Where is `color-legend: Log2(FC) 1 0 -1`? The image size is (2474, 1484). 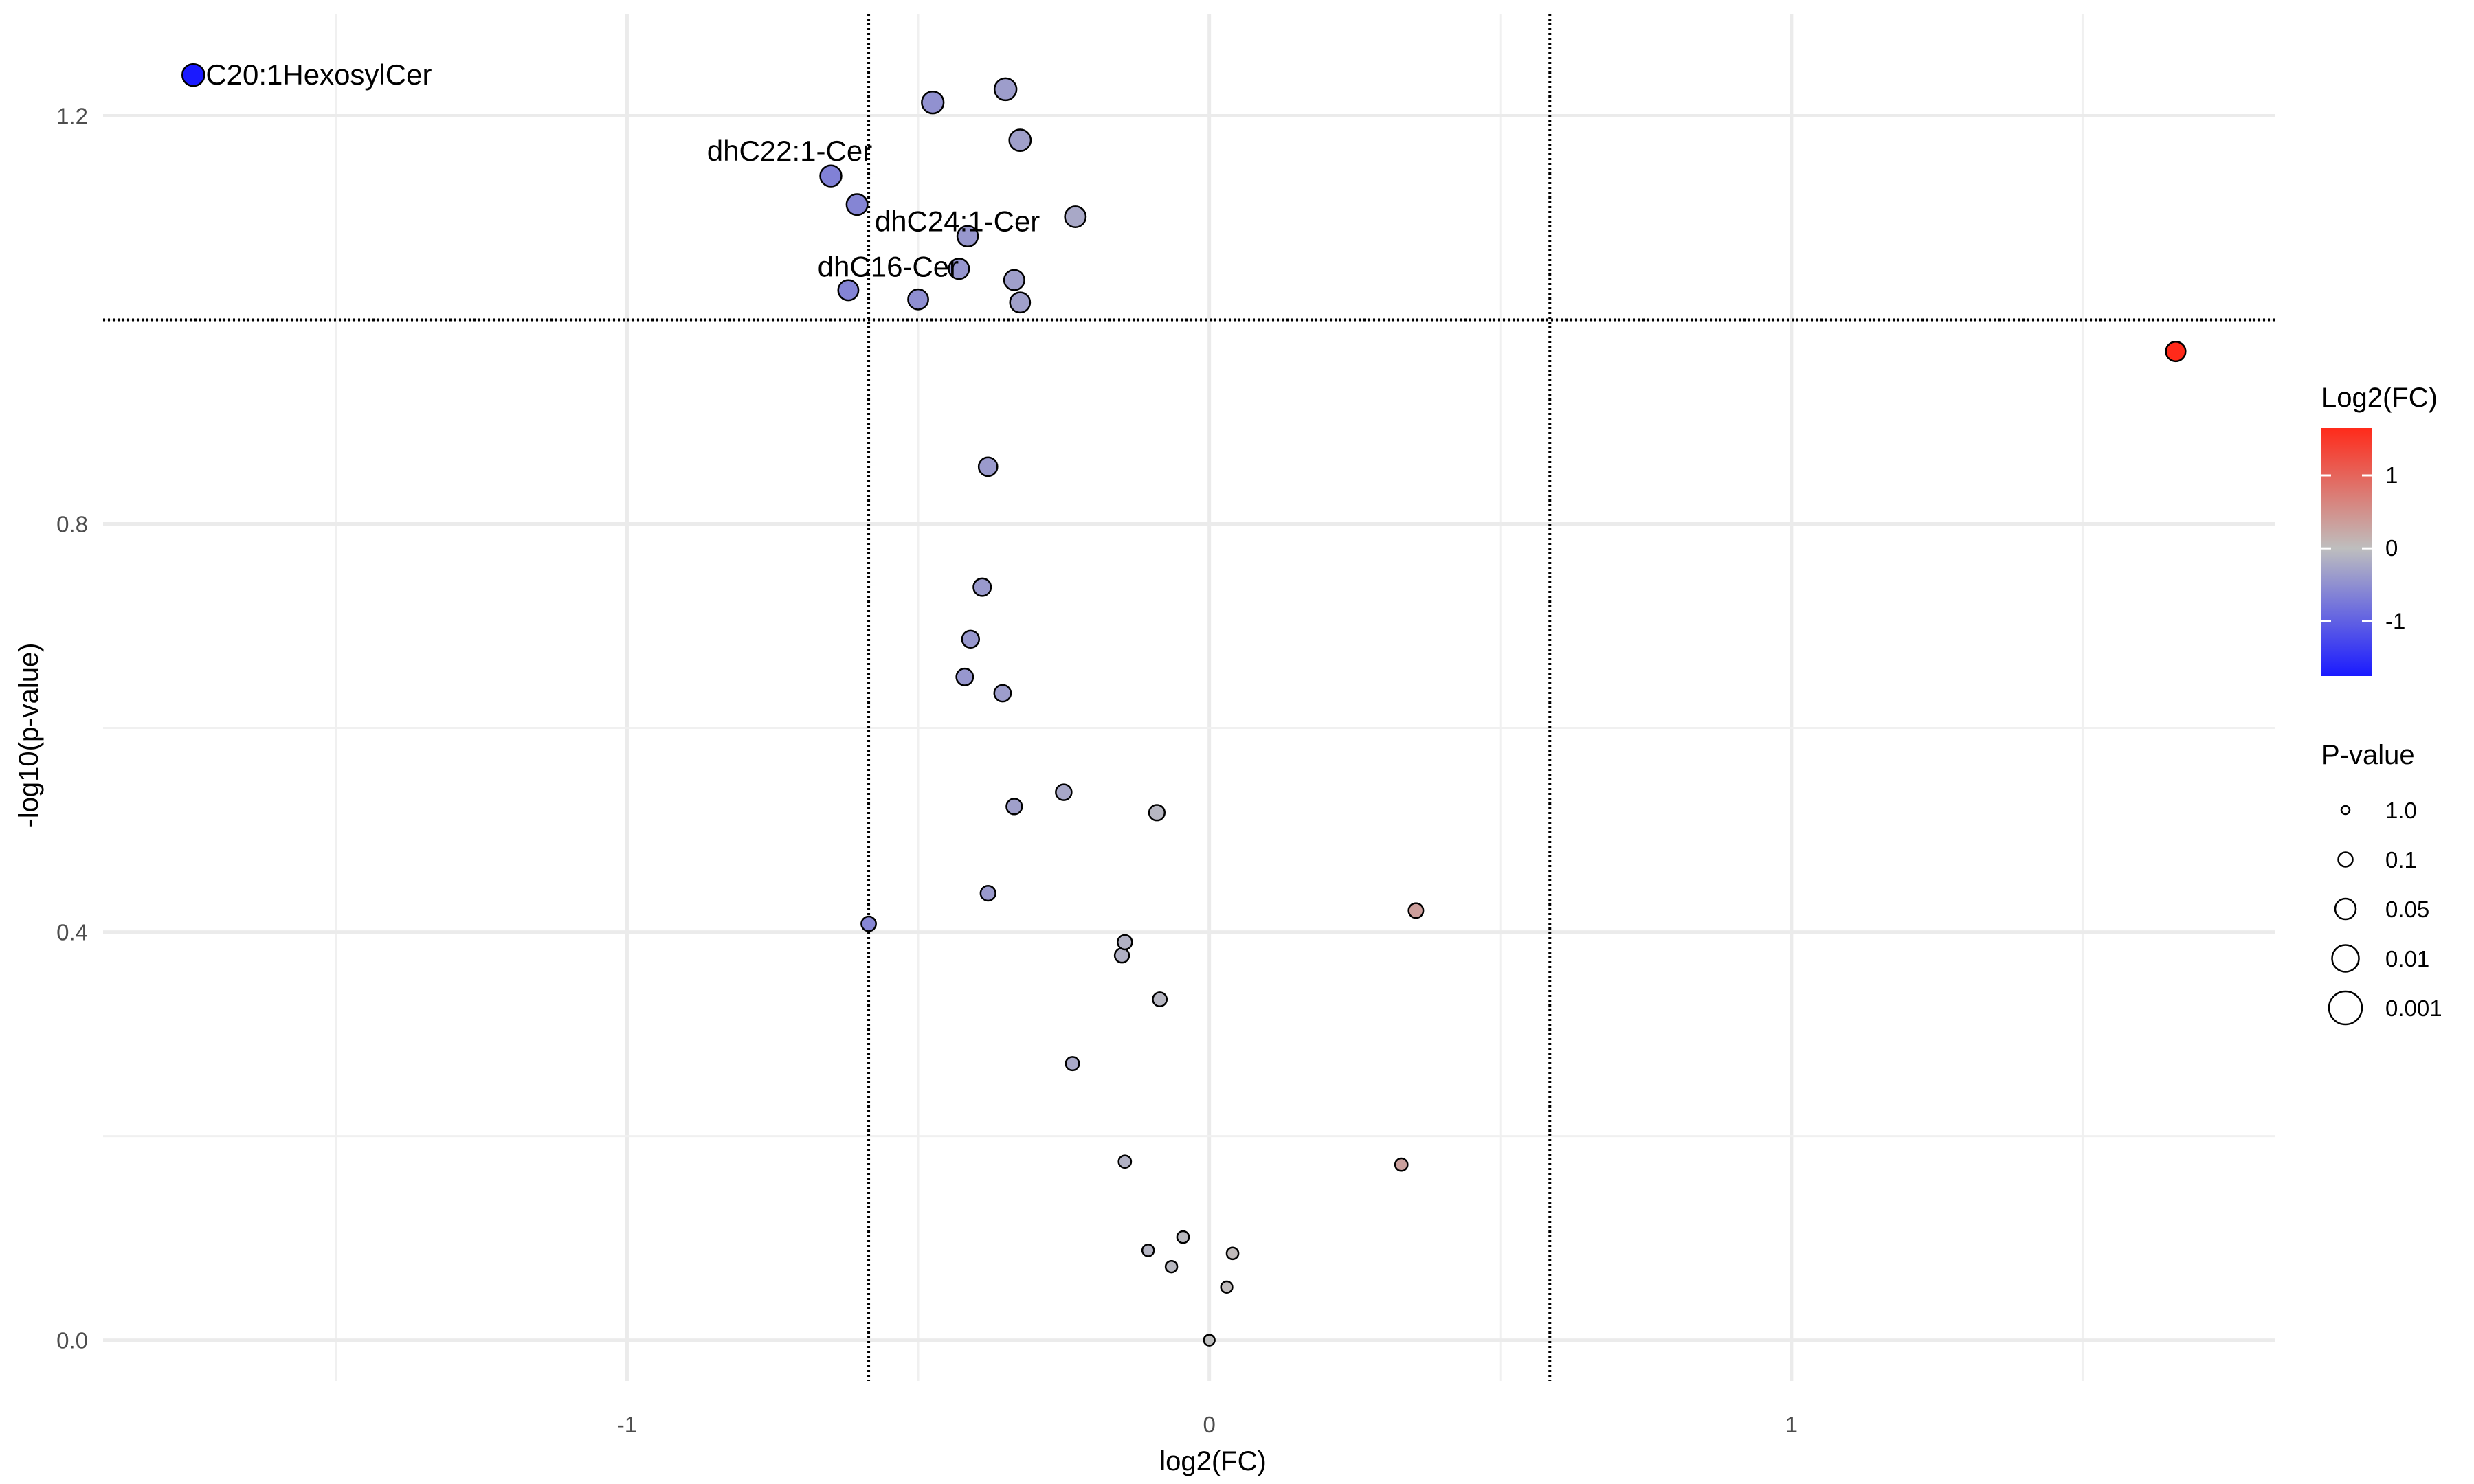
color-legend: Log2(FC) 1 0 -1 is located at coordinates (2379, 529).